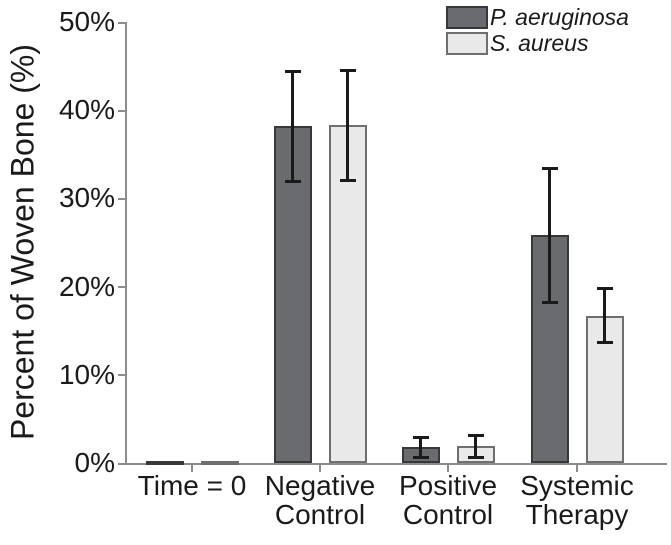  I want to click on legend-label: S. aureus, so click(539, 43).